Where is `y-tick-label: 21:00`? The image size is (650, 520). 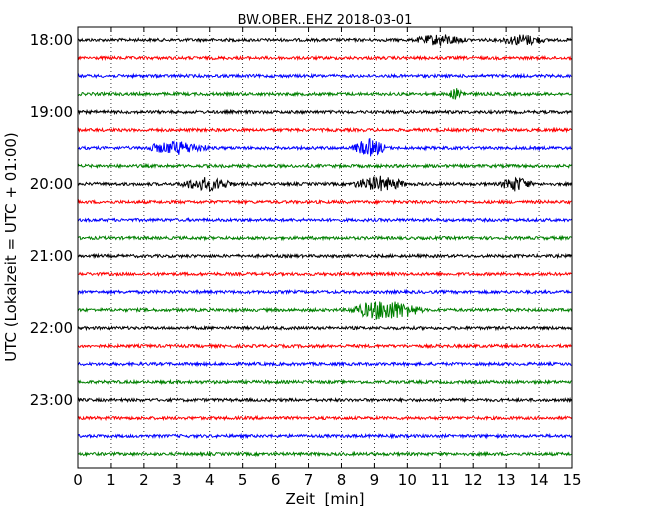 y-tick-label: 21:00 is located at coordinates (51, 256).